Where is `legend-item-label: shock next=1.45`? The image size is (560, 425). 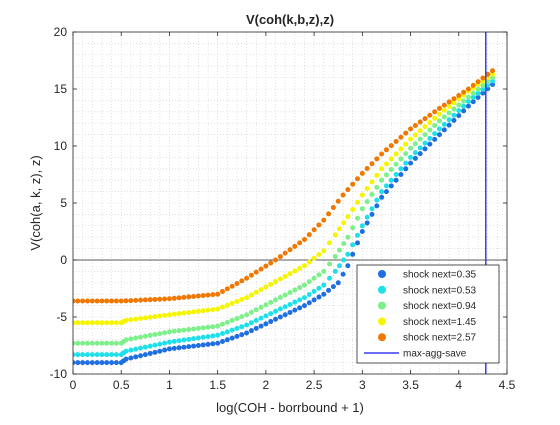
legend-item-label: shock next=1.45 is located at coordinates (440, 322).